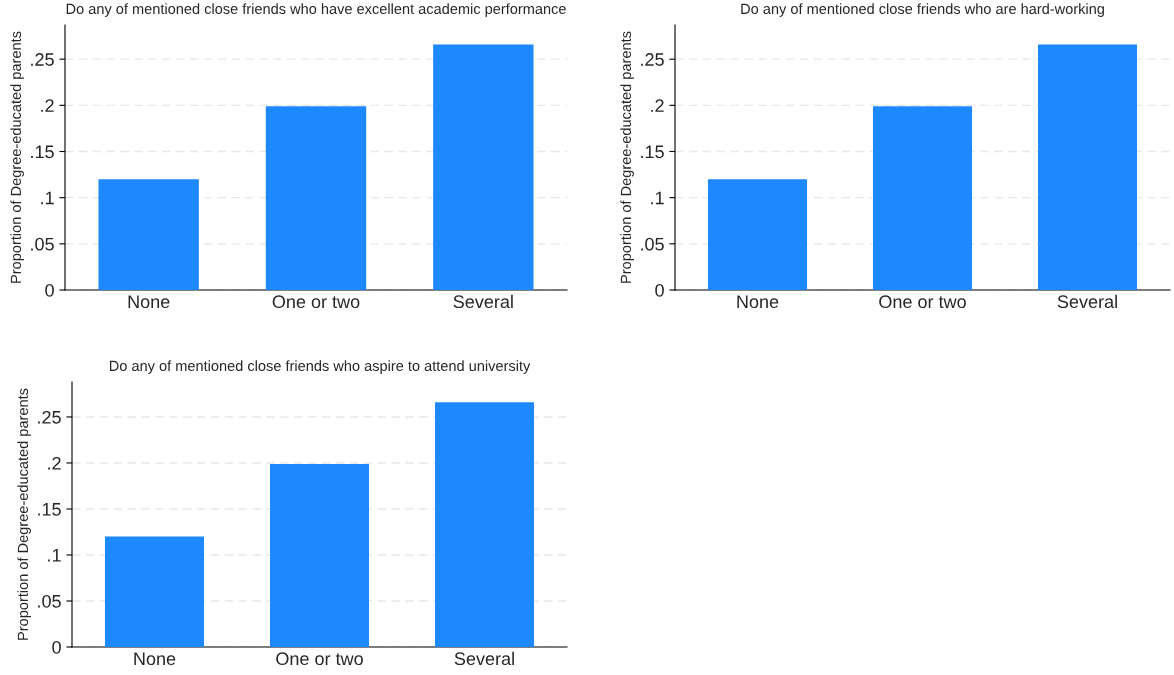 The height and width of the screenshot is (675, 1174). Describe the element at coordinates (320, 367) in the screenshot. I see `chart-title: Do any of mentioned close friends who aspire to attend university` at that location.